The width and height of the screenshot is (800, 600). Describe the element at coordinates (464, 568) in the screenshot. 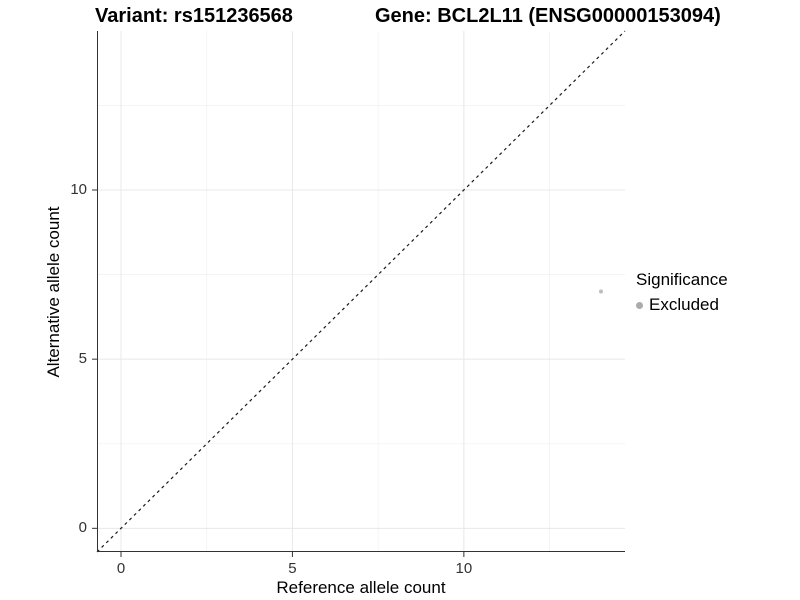

I see `x-tick-label: 10` at that location.